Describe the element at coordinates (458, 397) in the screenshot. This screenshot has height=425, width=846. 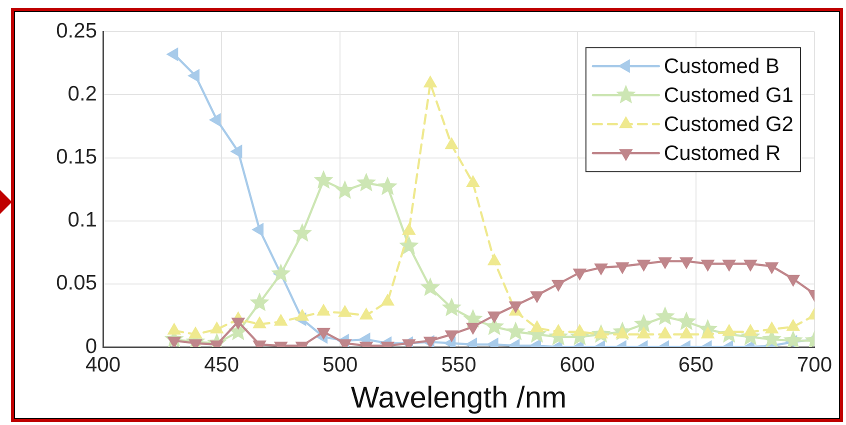
I see `x-axis-title: Wavelength /nm` at that location.